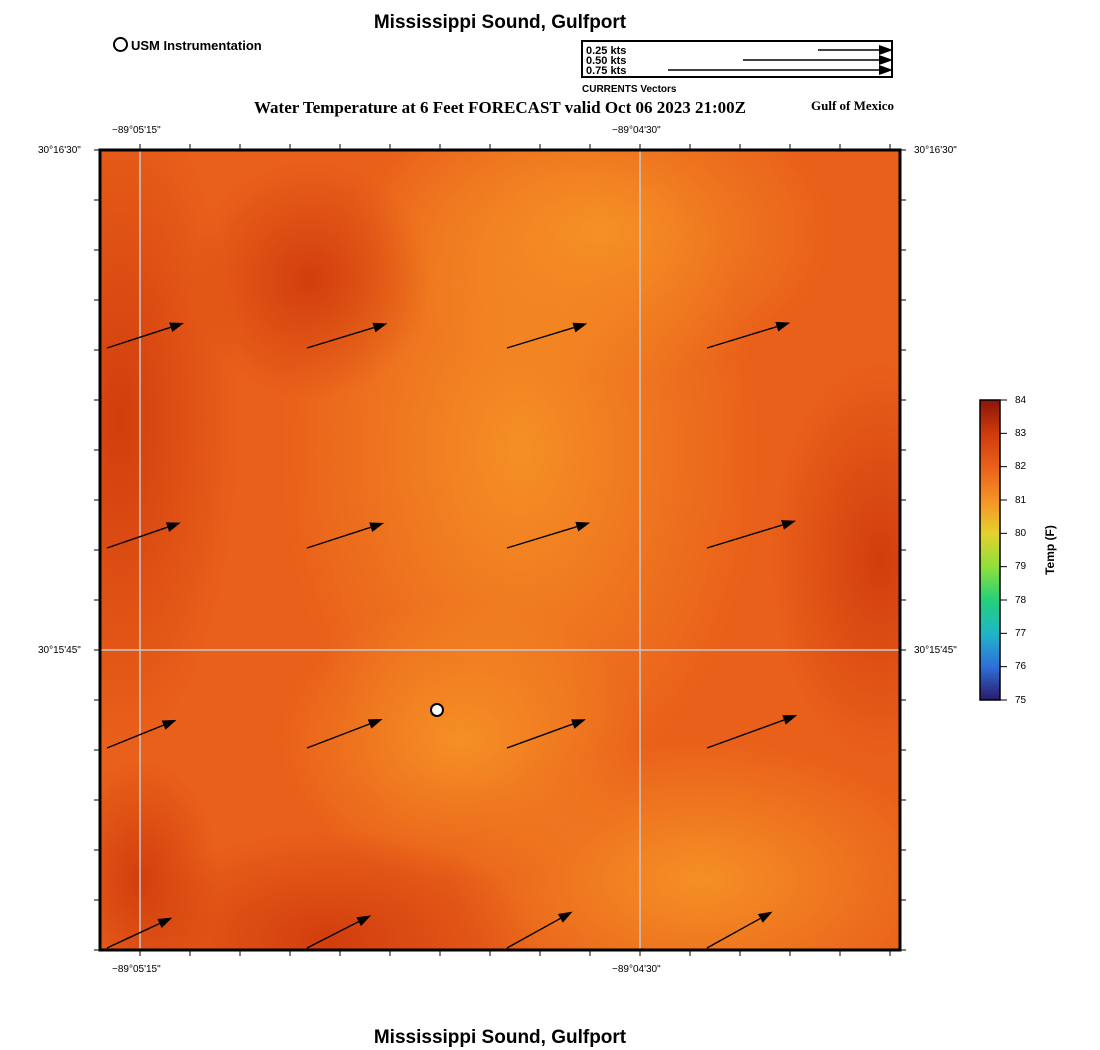 This screenshot has height=1050, width=1100. What do you see at coordinates (1021, 533) in the screenshot?
I see `colorbar-tick-80: 80` at bounding box center [1021, 533].